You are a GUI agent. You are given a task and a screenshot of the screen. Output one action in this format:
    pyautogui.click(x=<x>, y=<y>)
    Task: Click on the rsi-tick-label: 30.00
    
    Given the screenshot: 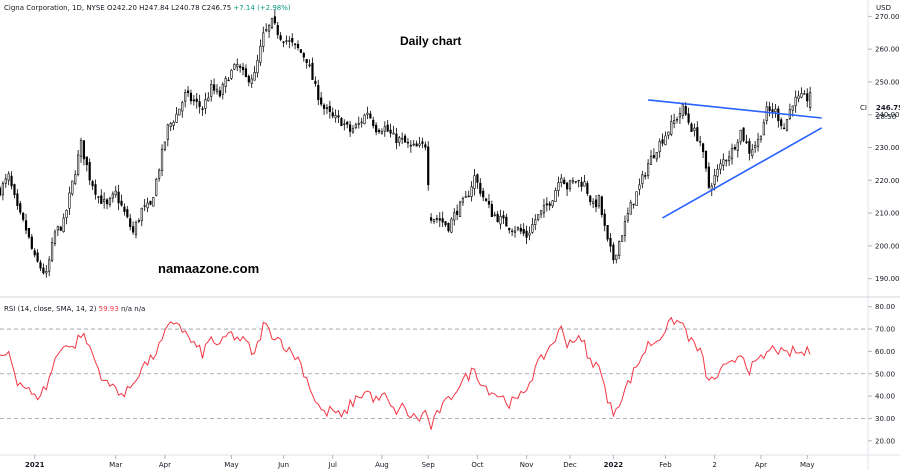 What is the action you would take?
    pyautogui.click(x=885, y=419)
    